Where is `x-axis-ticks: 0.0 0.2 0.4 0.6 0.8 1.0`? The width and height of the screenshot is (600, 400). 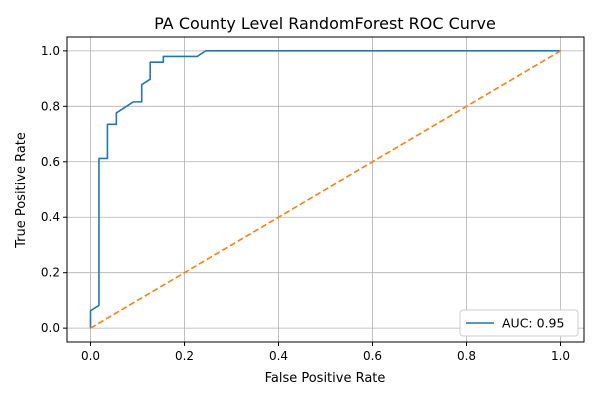 x-axis-ticks: 0.0 0.2 0.4 0.6 0.8 1.0 is located at coordinates (325, 352).